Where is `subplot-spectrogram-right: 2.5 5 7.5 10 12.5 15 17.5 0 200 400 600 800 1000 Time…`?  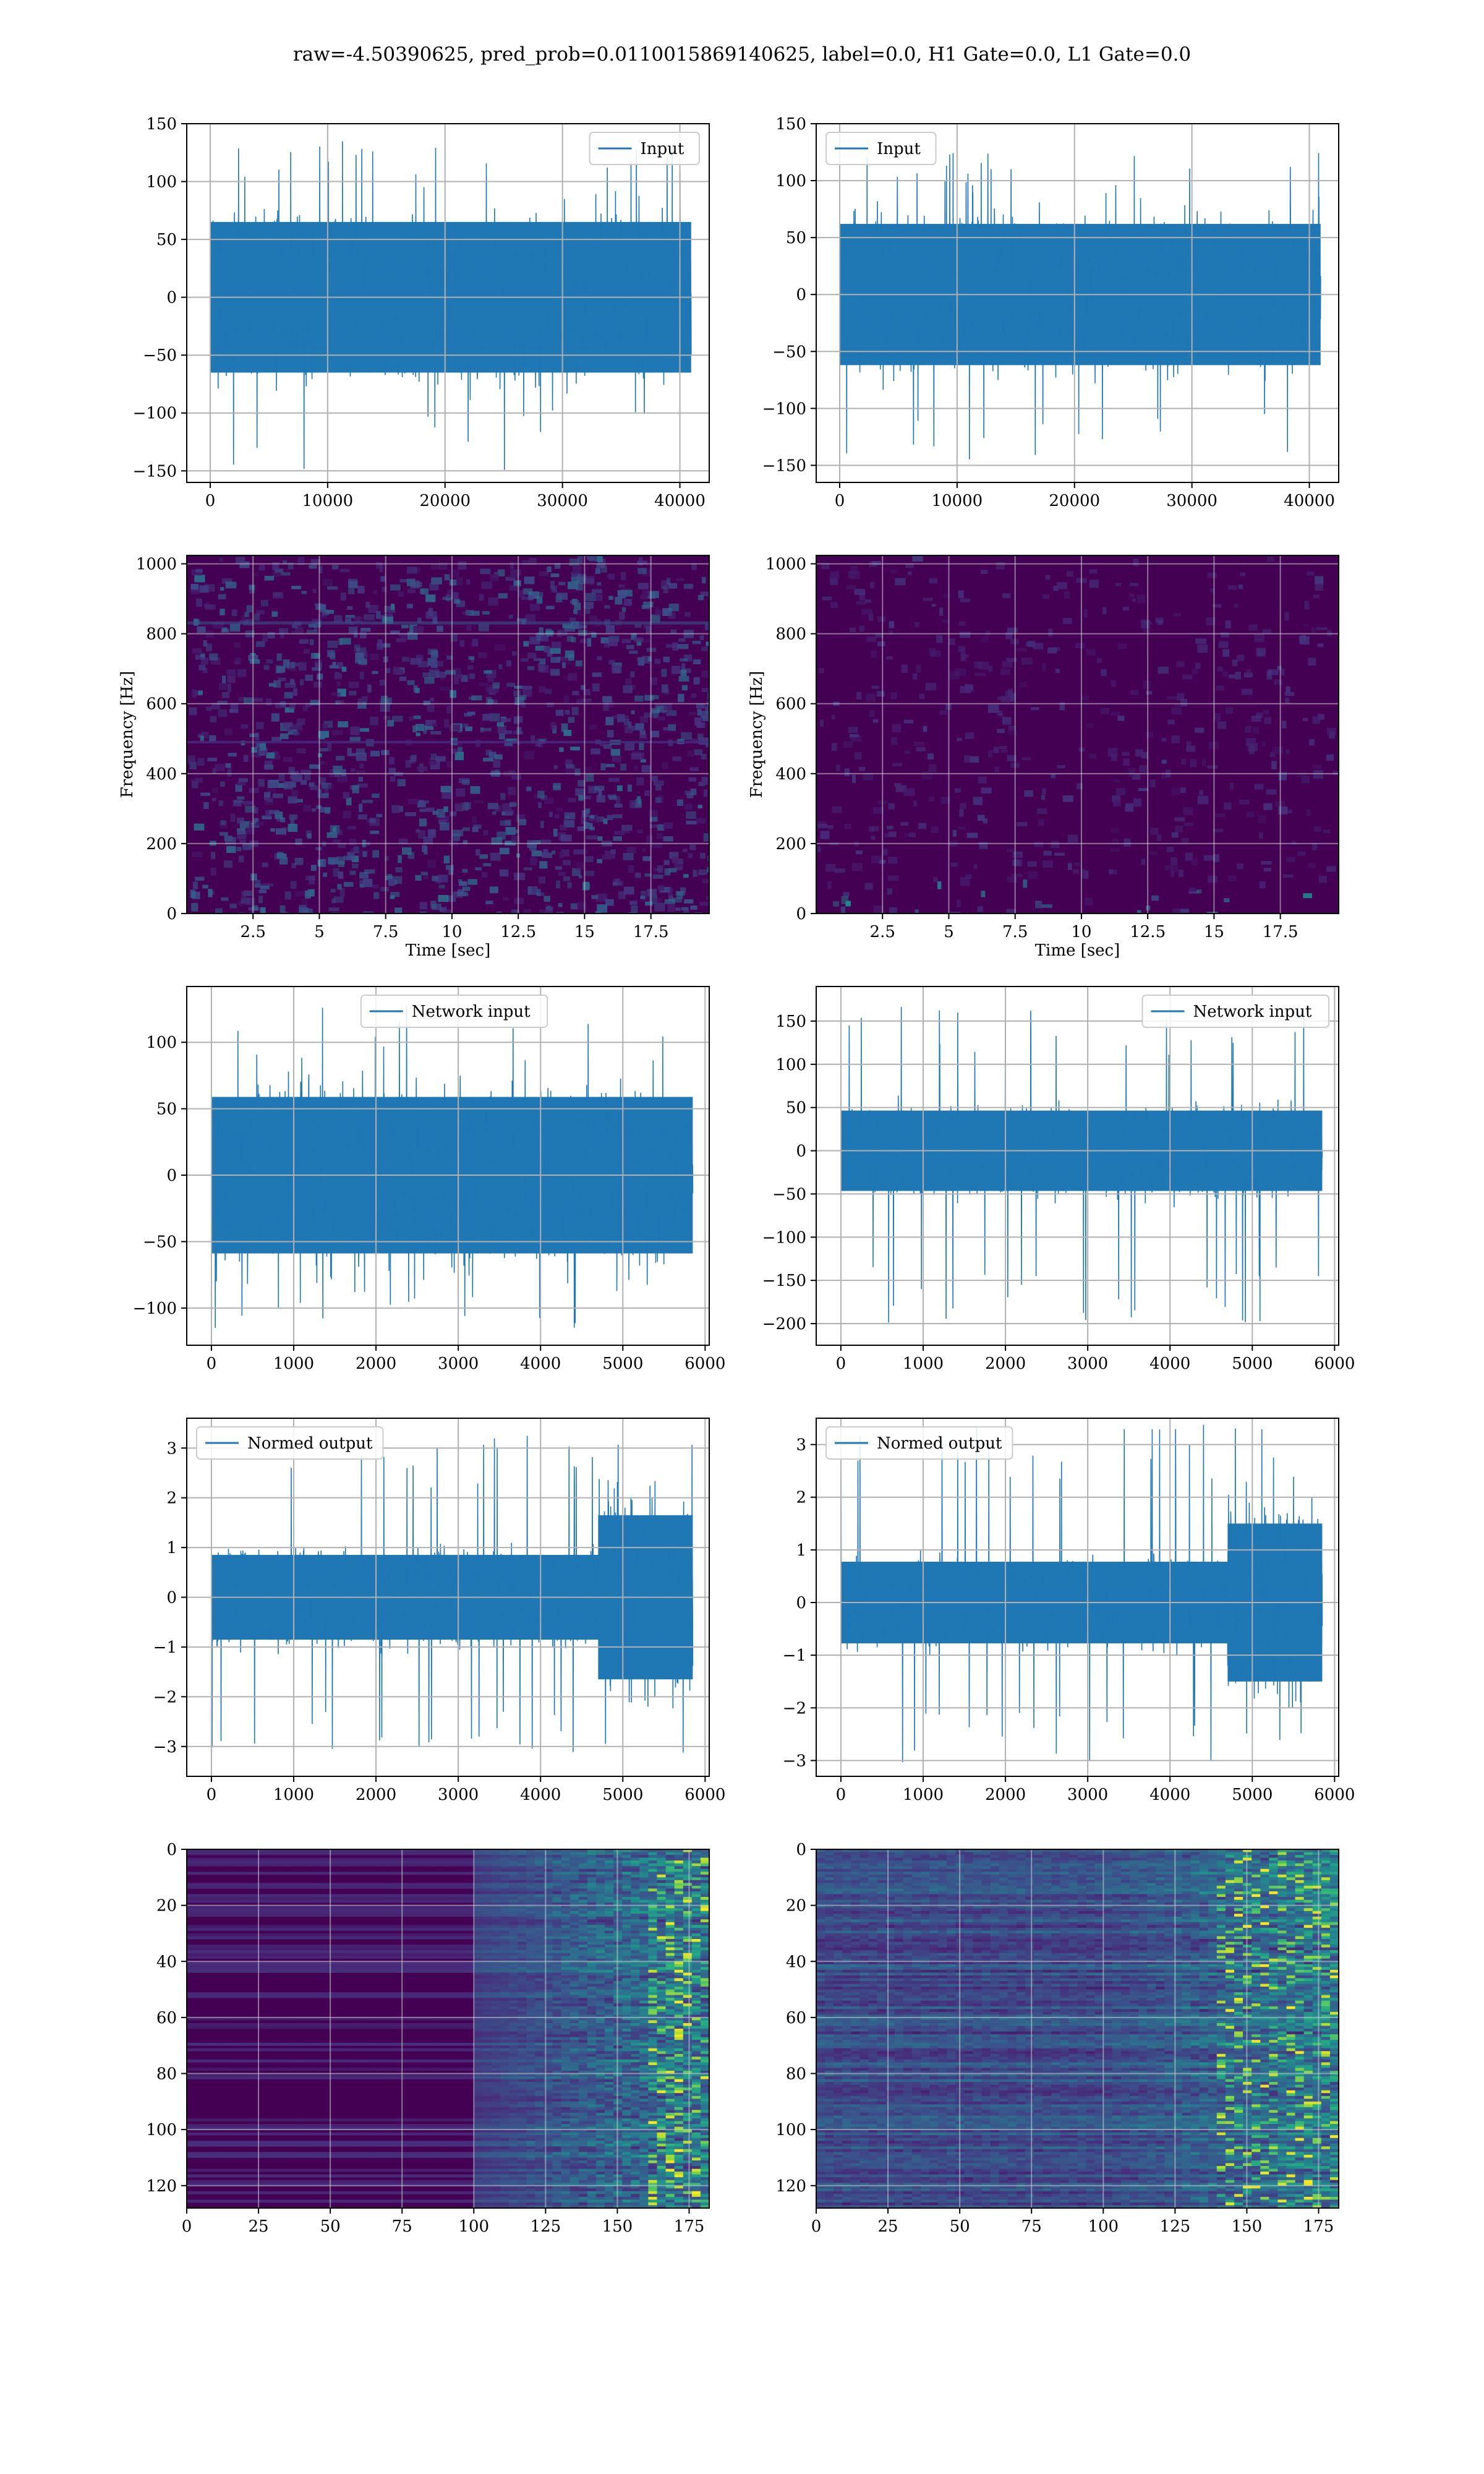
subplot-spectrogram-right: 2.5 5 7.5 10 12.5 15 17.5 0 200 400 600 800 1000 Time… is located at coordinates (1043, 757).